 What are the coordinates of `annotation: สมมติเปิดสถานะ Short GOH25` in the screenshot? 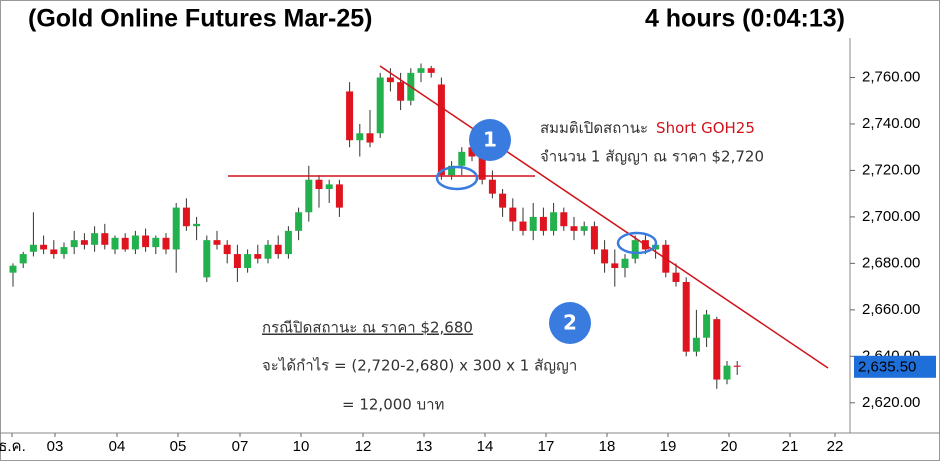 It's located at (647, 128).